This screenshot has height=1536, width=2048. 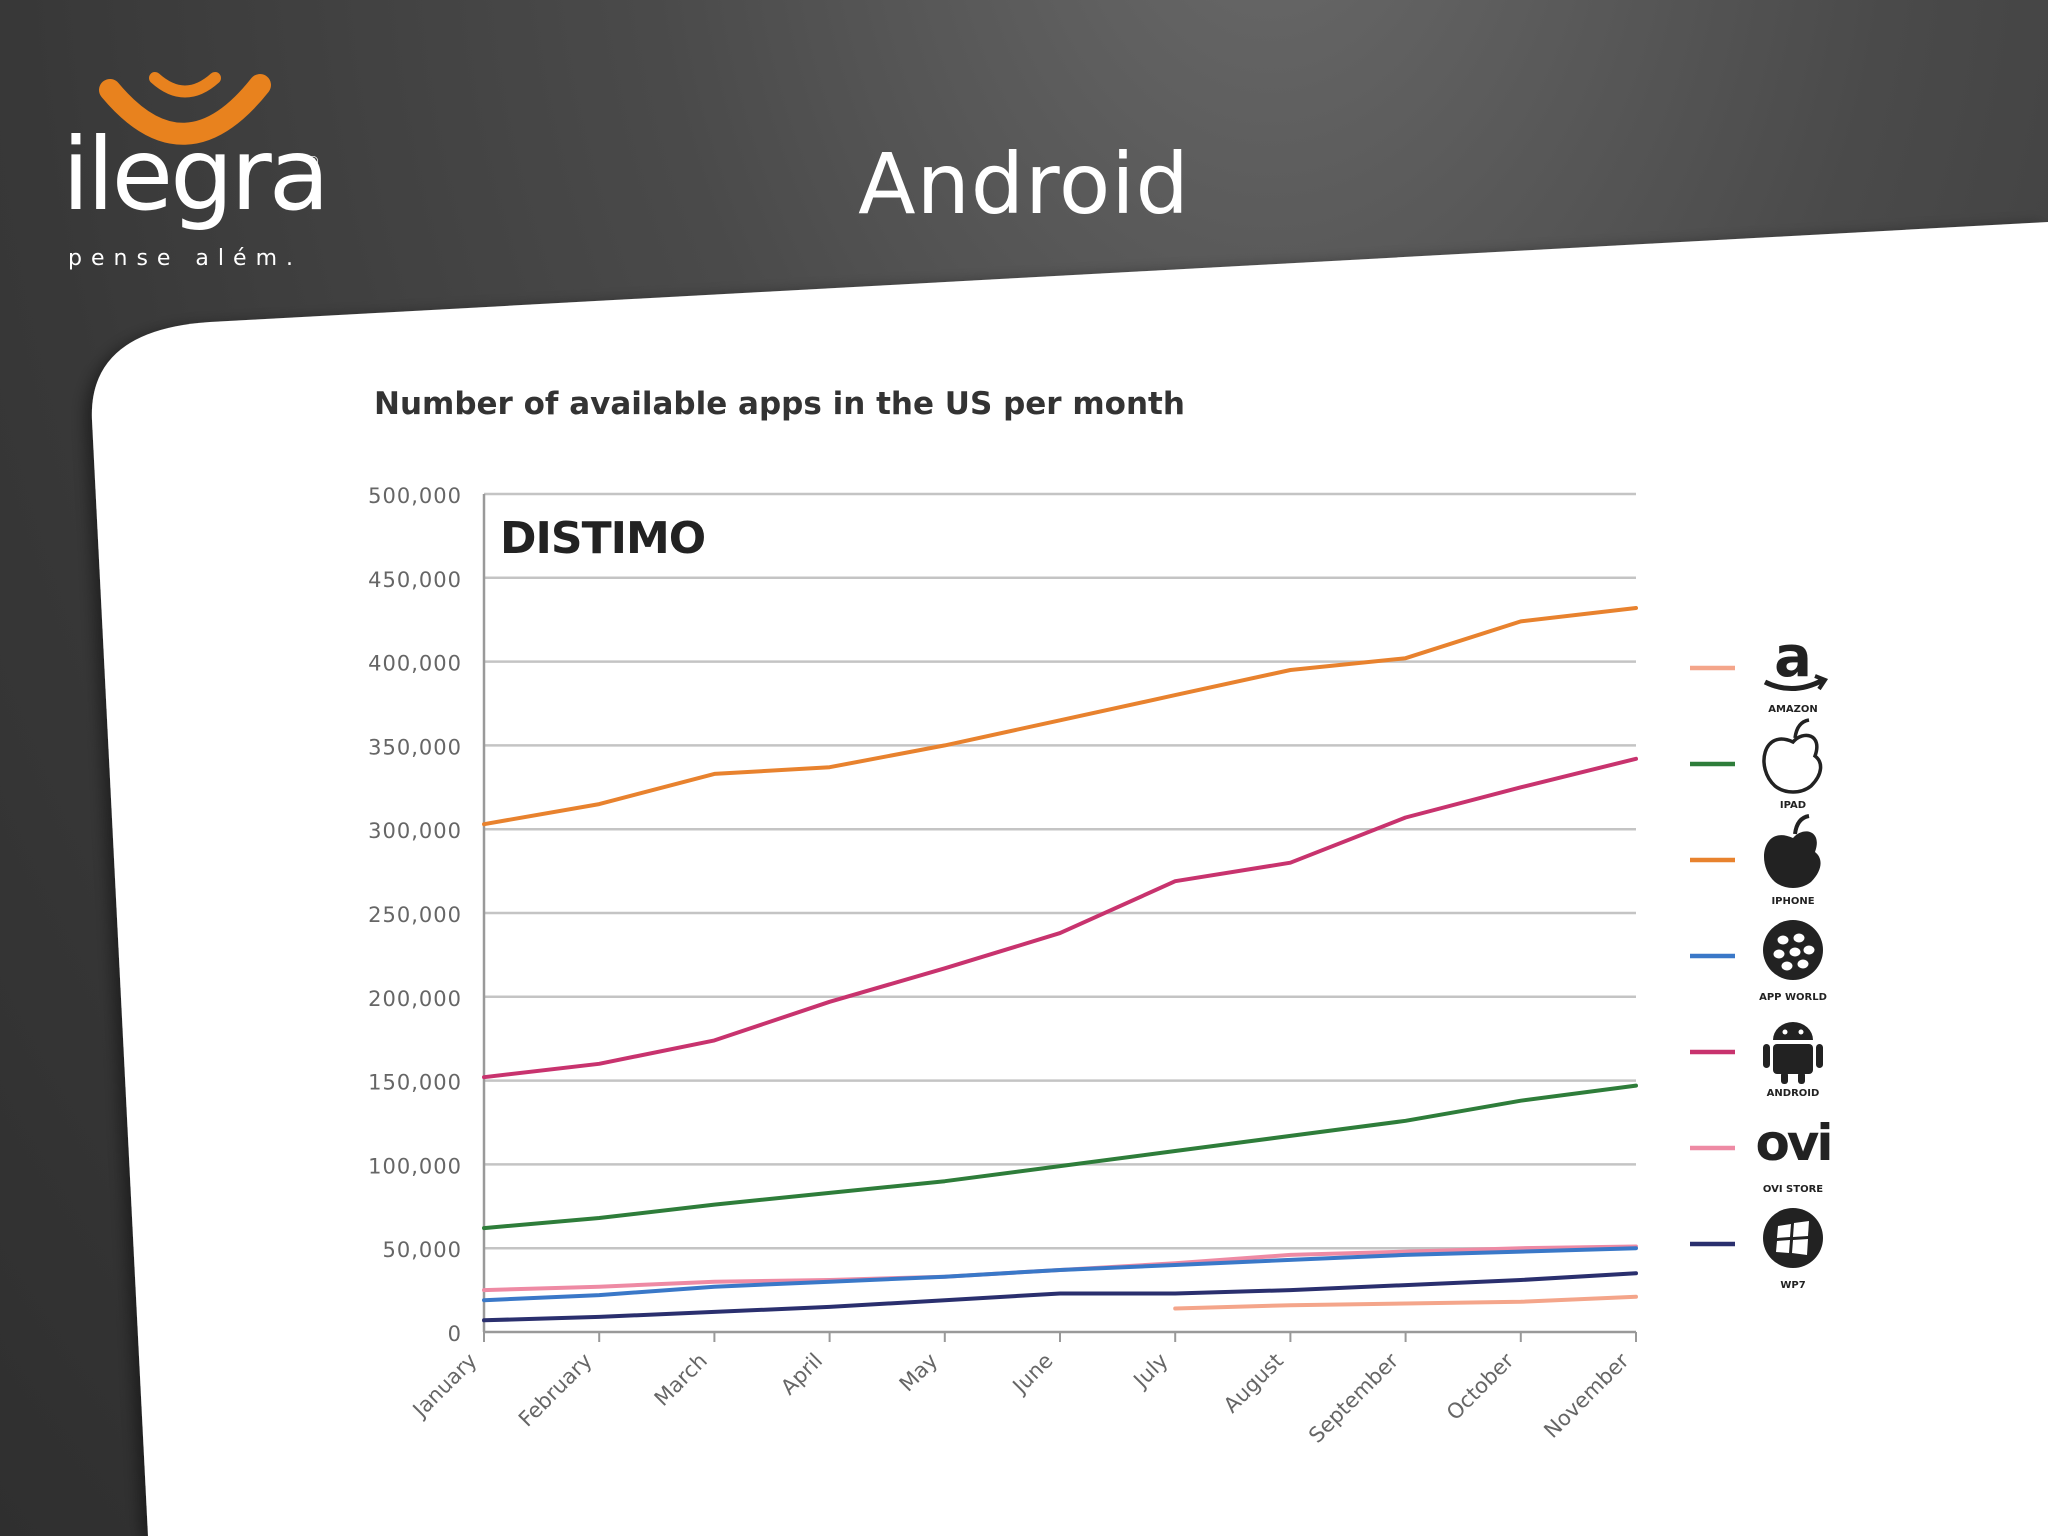 I want to click on distimo-watermark: DISTIMO, so click(x=602, y=538).